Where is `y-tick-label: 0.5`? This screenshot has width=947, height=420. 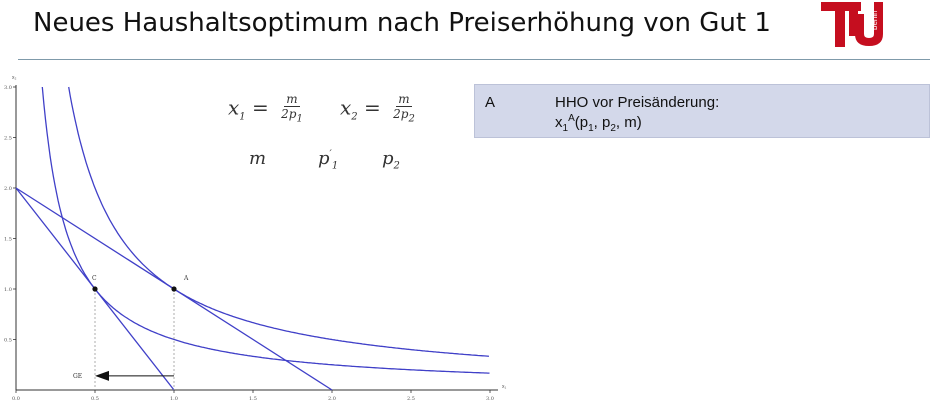 y-tick-label: 0.5 is located at coordinates (8, 341).